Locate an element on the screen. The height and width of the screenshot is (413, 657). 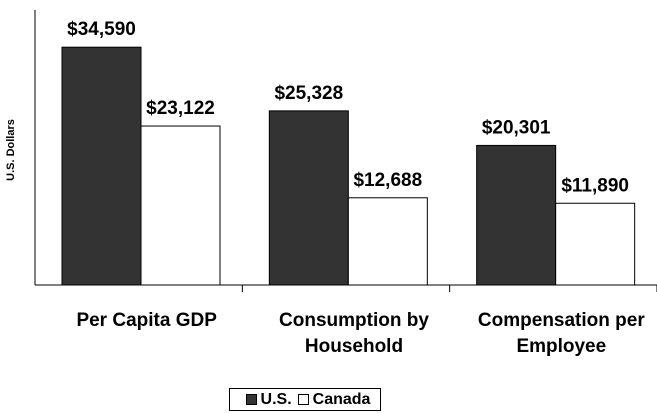
data-label: $11,890 is located at coordinates (595, 185).